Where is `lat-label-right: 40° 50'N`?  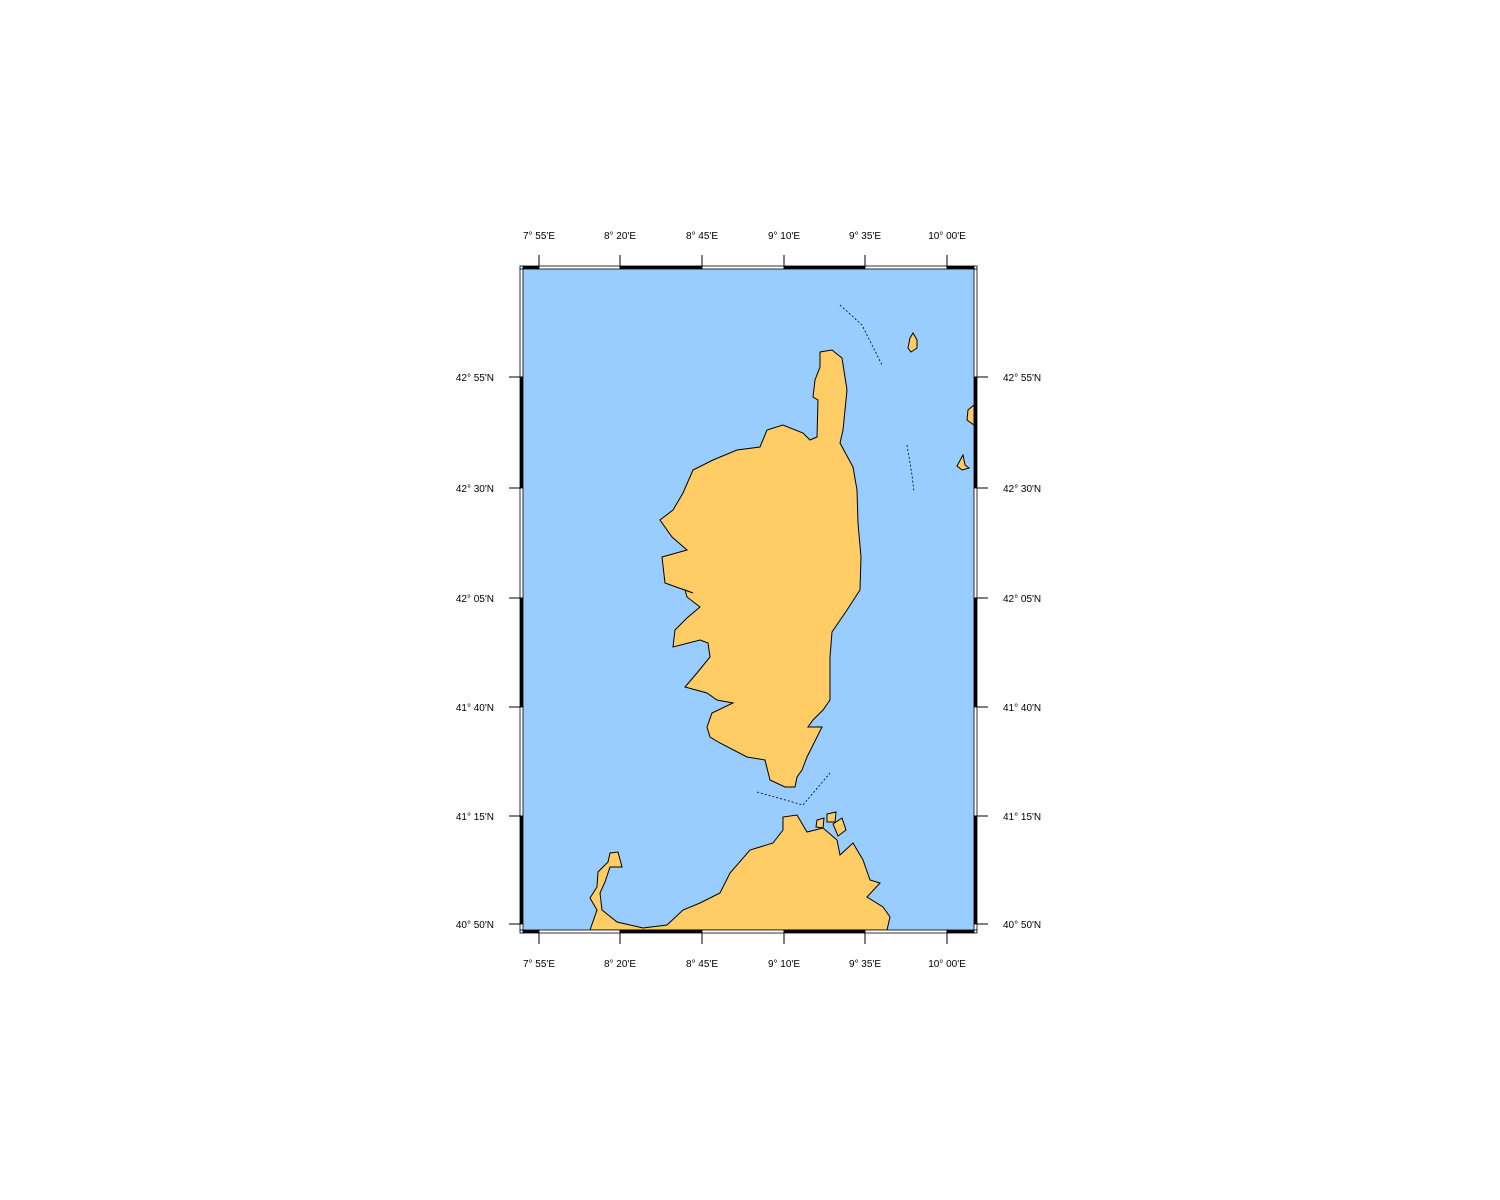 lat-label-right: 40° 50'N is located at coordinates (1022, 925).